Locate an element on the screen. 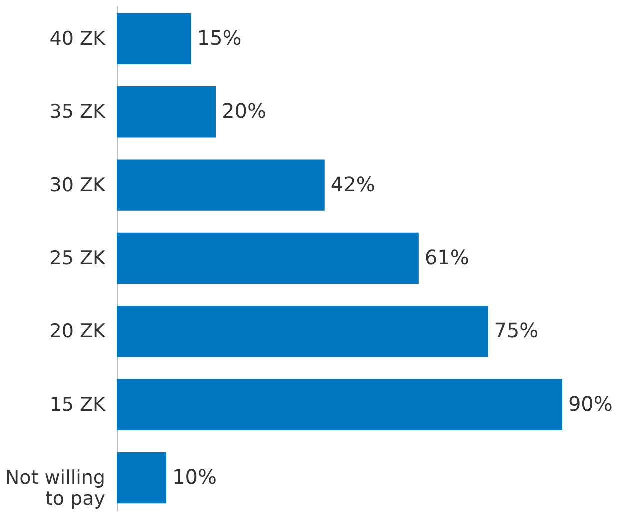  y-tick-label: 40 ZK is located at coordinates (78, 39).